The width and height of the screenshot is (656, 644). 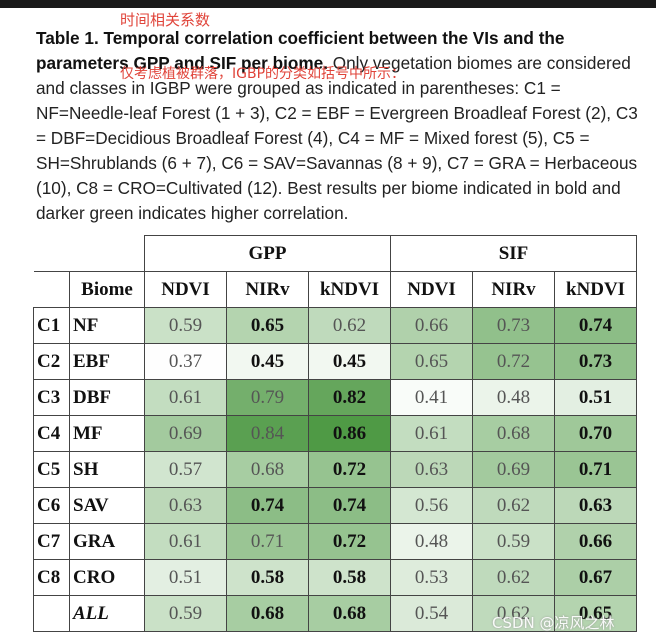 I want to click on value-cell-sif-ndvi: 0.53, so click(x=431, y=577).